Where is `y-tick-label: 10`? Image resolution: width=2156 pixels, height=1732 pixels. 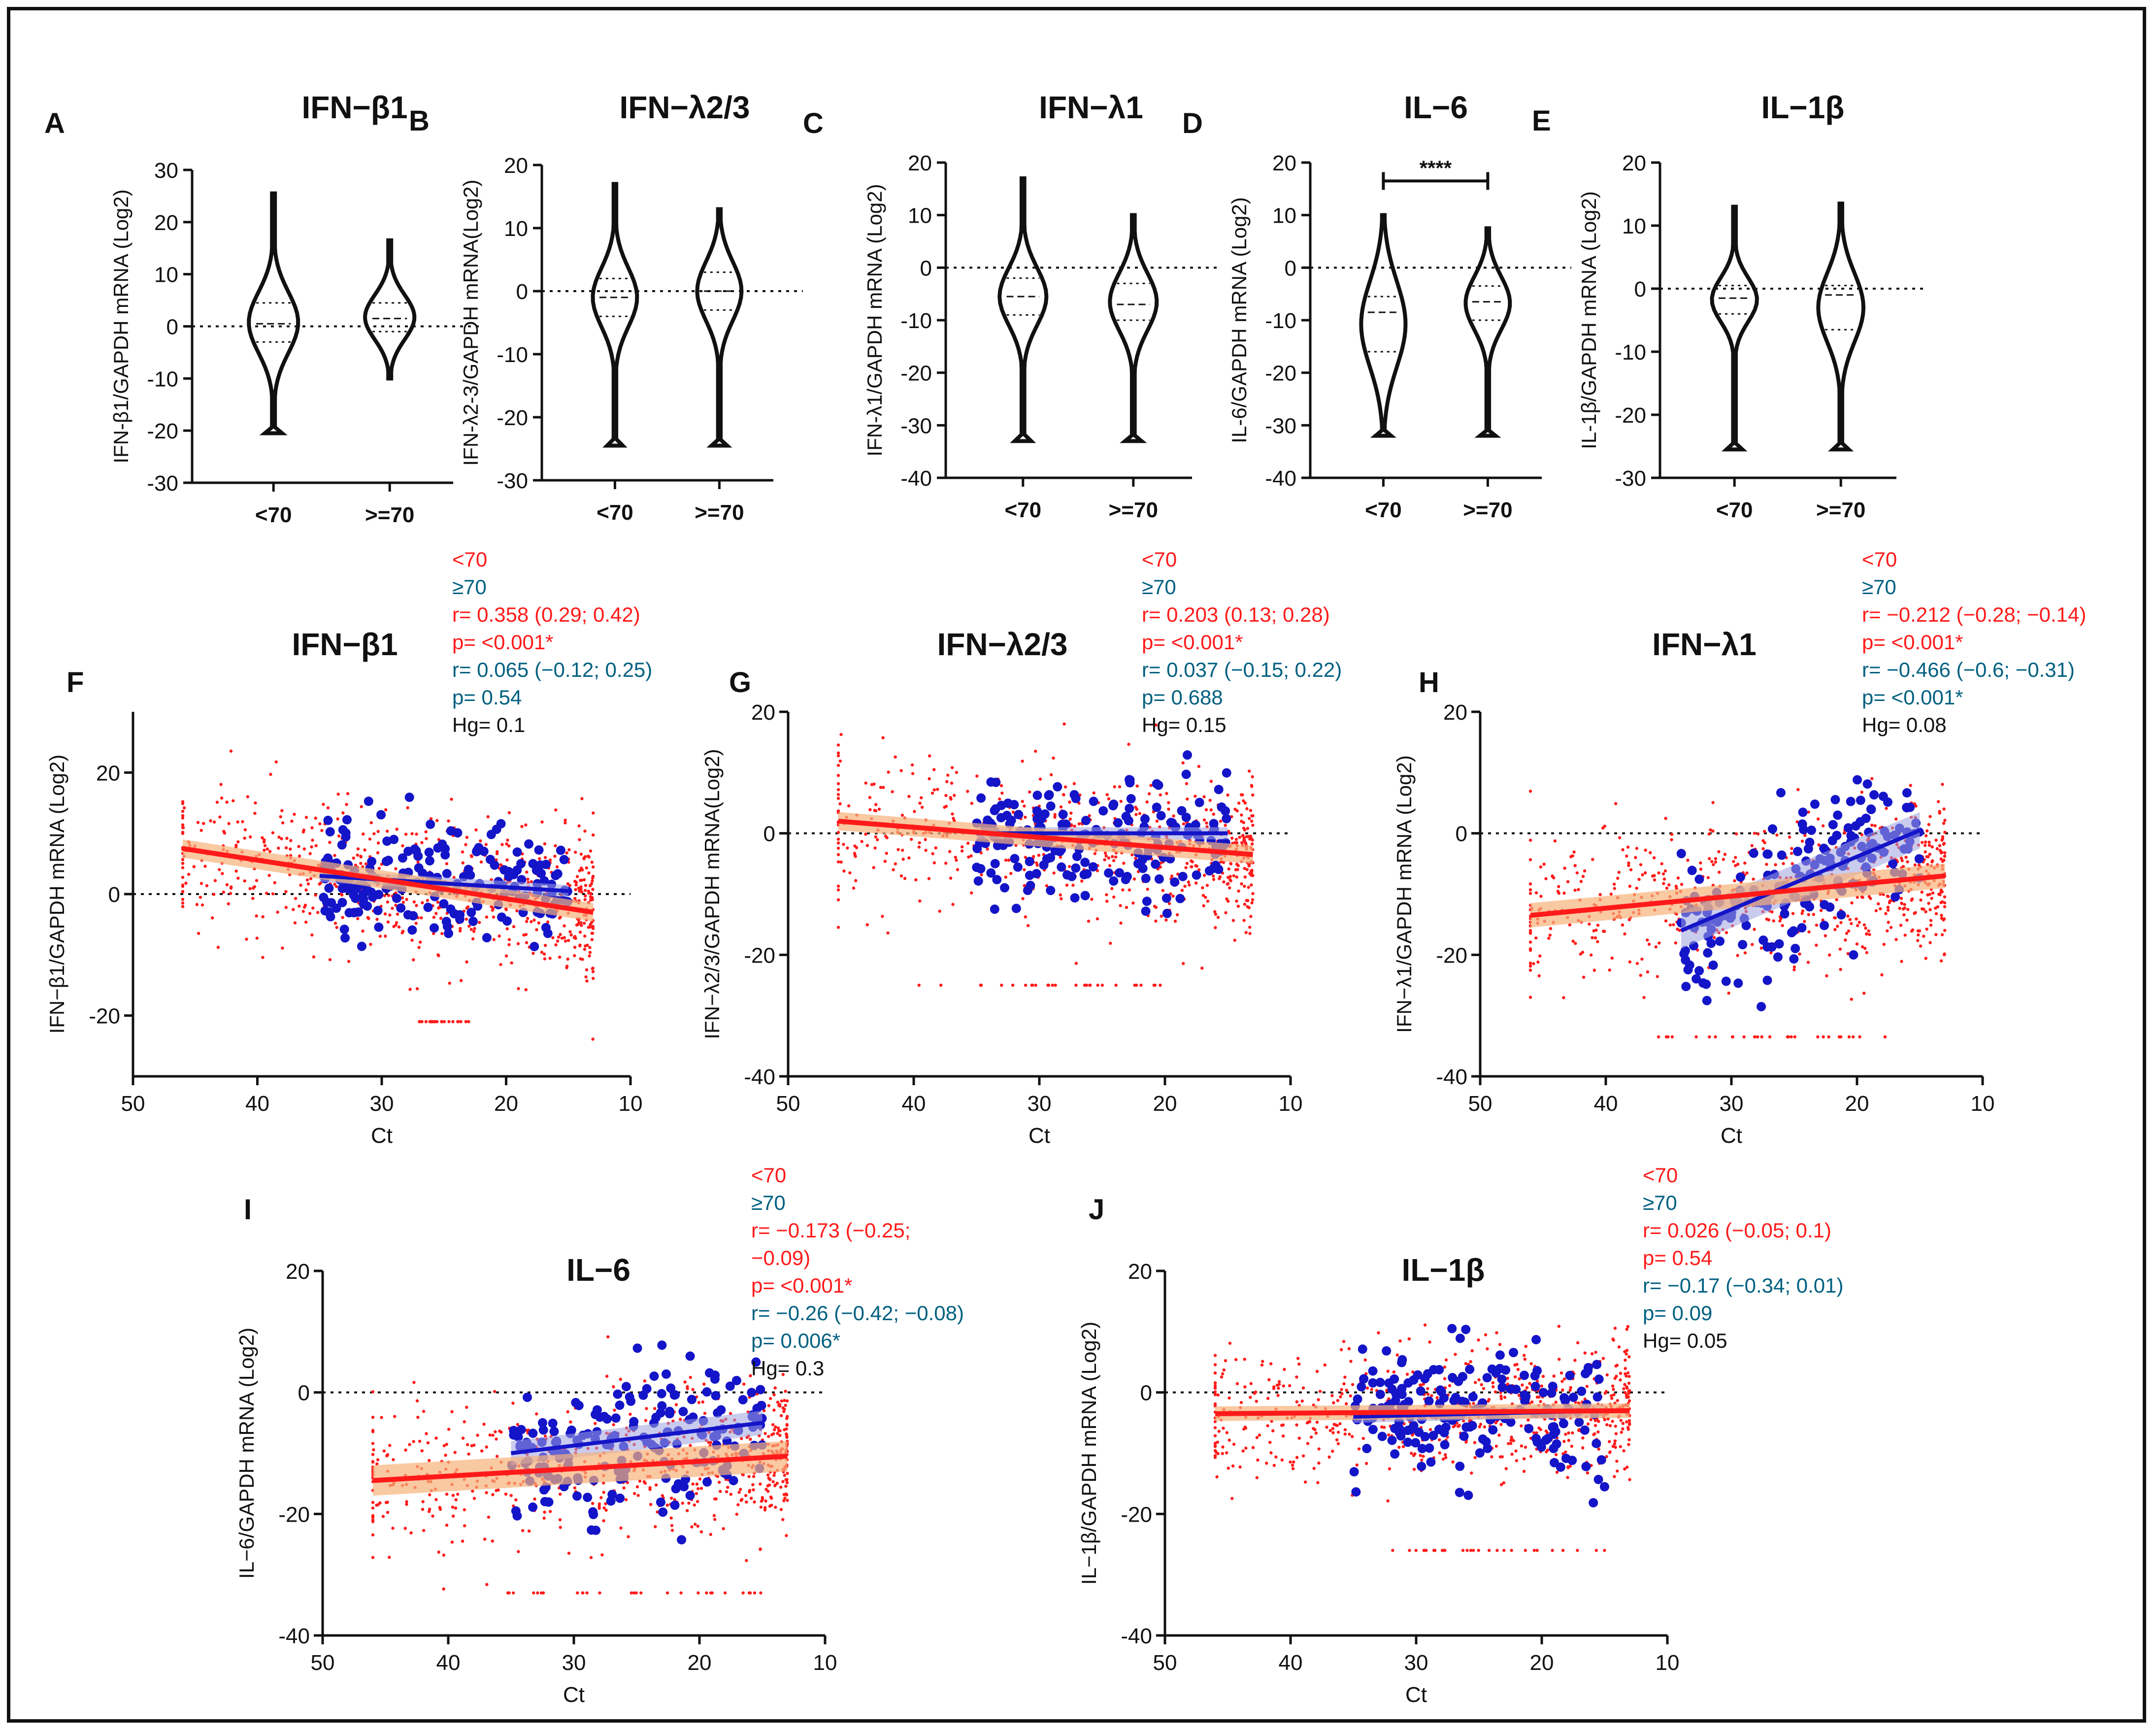 y-tick-label: 10 is located at coordinates (516, 229).